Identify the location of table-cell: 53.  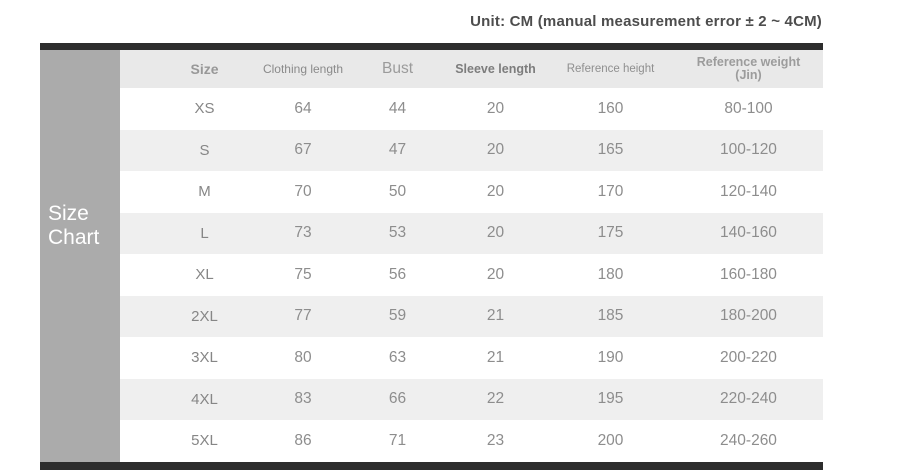
(397, 233).